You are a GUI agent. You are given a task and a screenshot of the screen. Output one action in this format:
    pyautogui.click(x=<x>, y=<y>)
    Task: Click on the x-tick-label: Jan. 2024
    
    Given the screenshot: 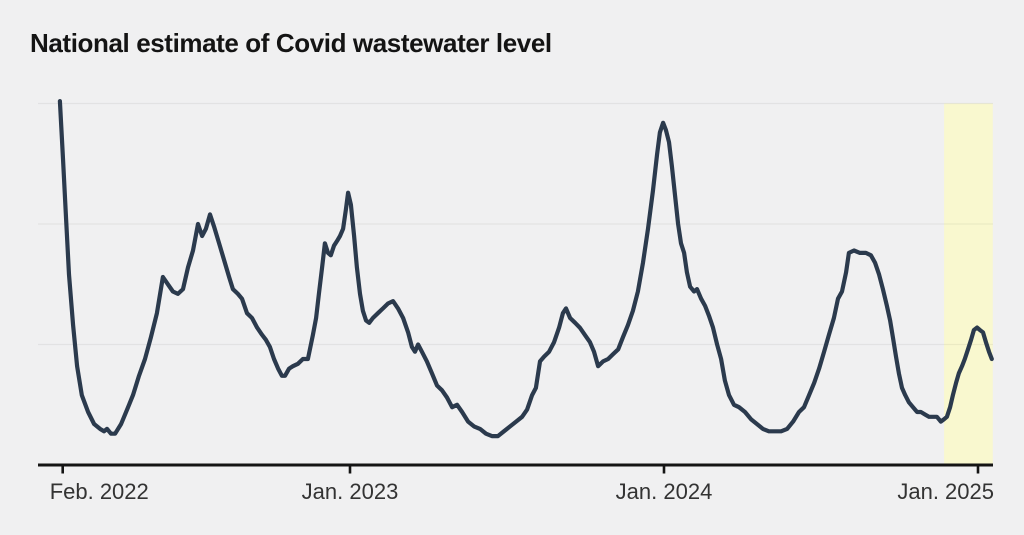 What is the action you would take?
    pyautogui.click(x=664, y=491)
    